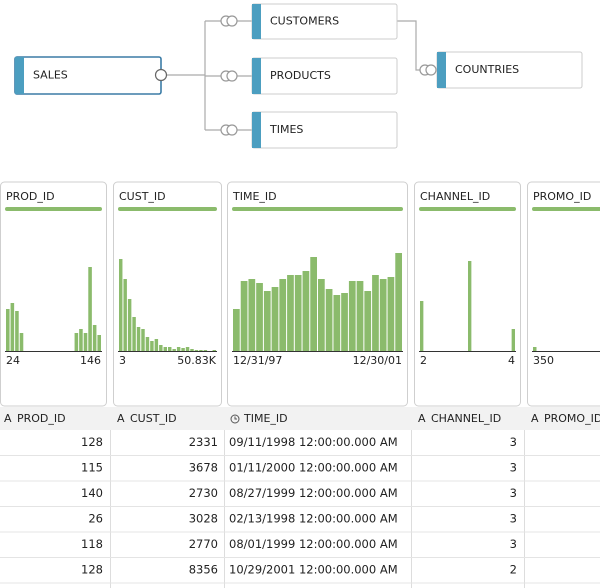  What do you see at coordinates (95, 519) in the screenshot?
I see `table-cell: 26` at bounding box center [95, 519].